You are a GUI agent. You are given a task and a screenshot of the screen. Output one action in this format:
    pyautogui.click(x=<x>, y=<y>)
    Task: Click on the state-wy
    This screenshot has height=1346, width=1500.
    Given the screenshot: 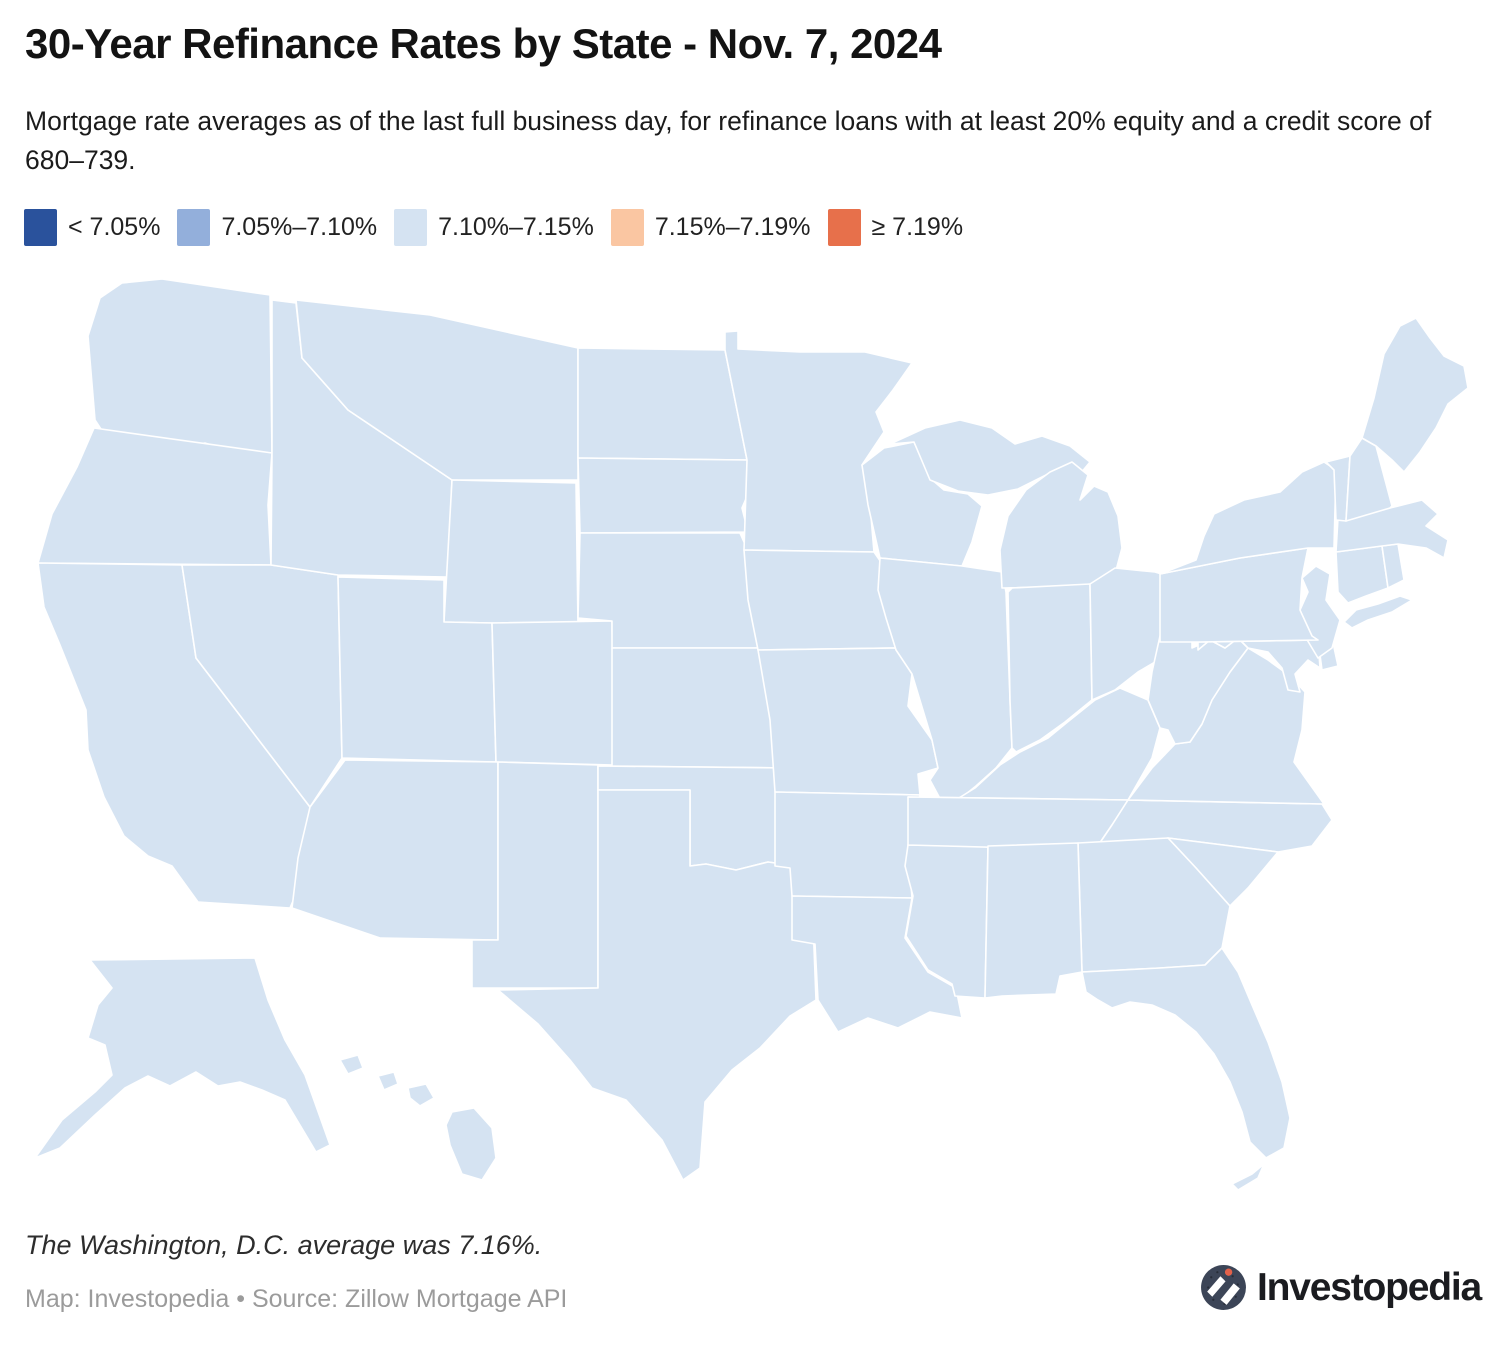 What is the action you would take?
    pyautogui.click(x=511, y=552)
    